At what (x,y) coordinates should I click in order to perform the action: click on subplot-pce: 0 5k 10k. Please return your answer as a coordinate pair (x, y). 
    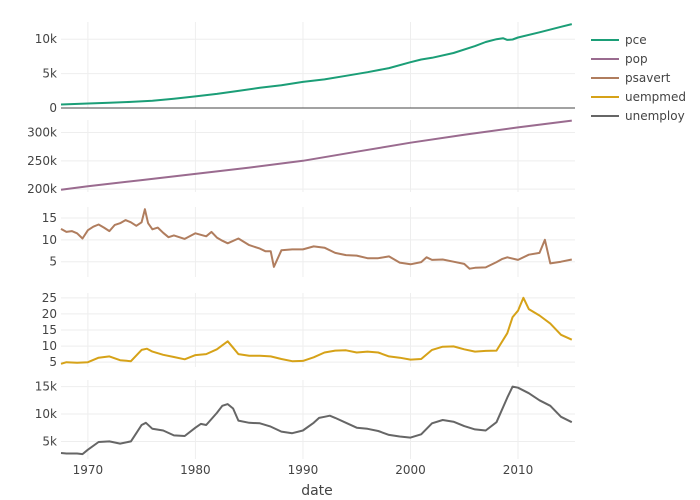
    Looking at the image, I should click on (305, 68).